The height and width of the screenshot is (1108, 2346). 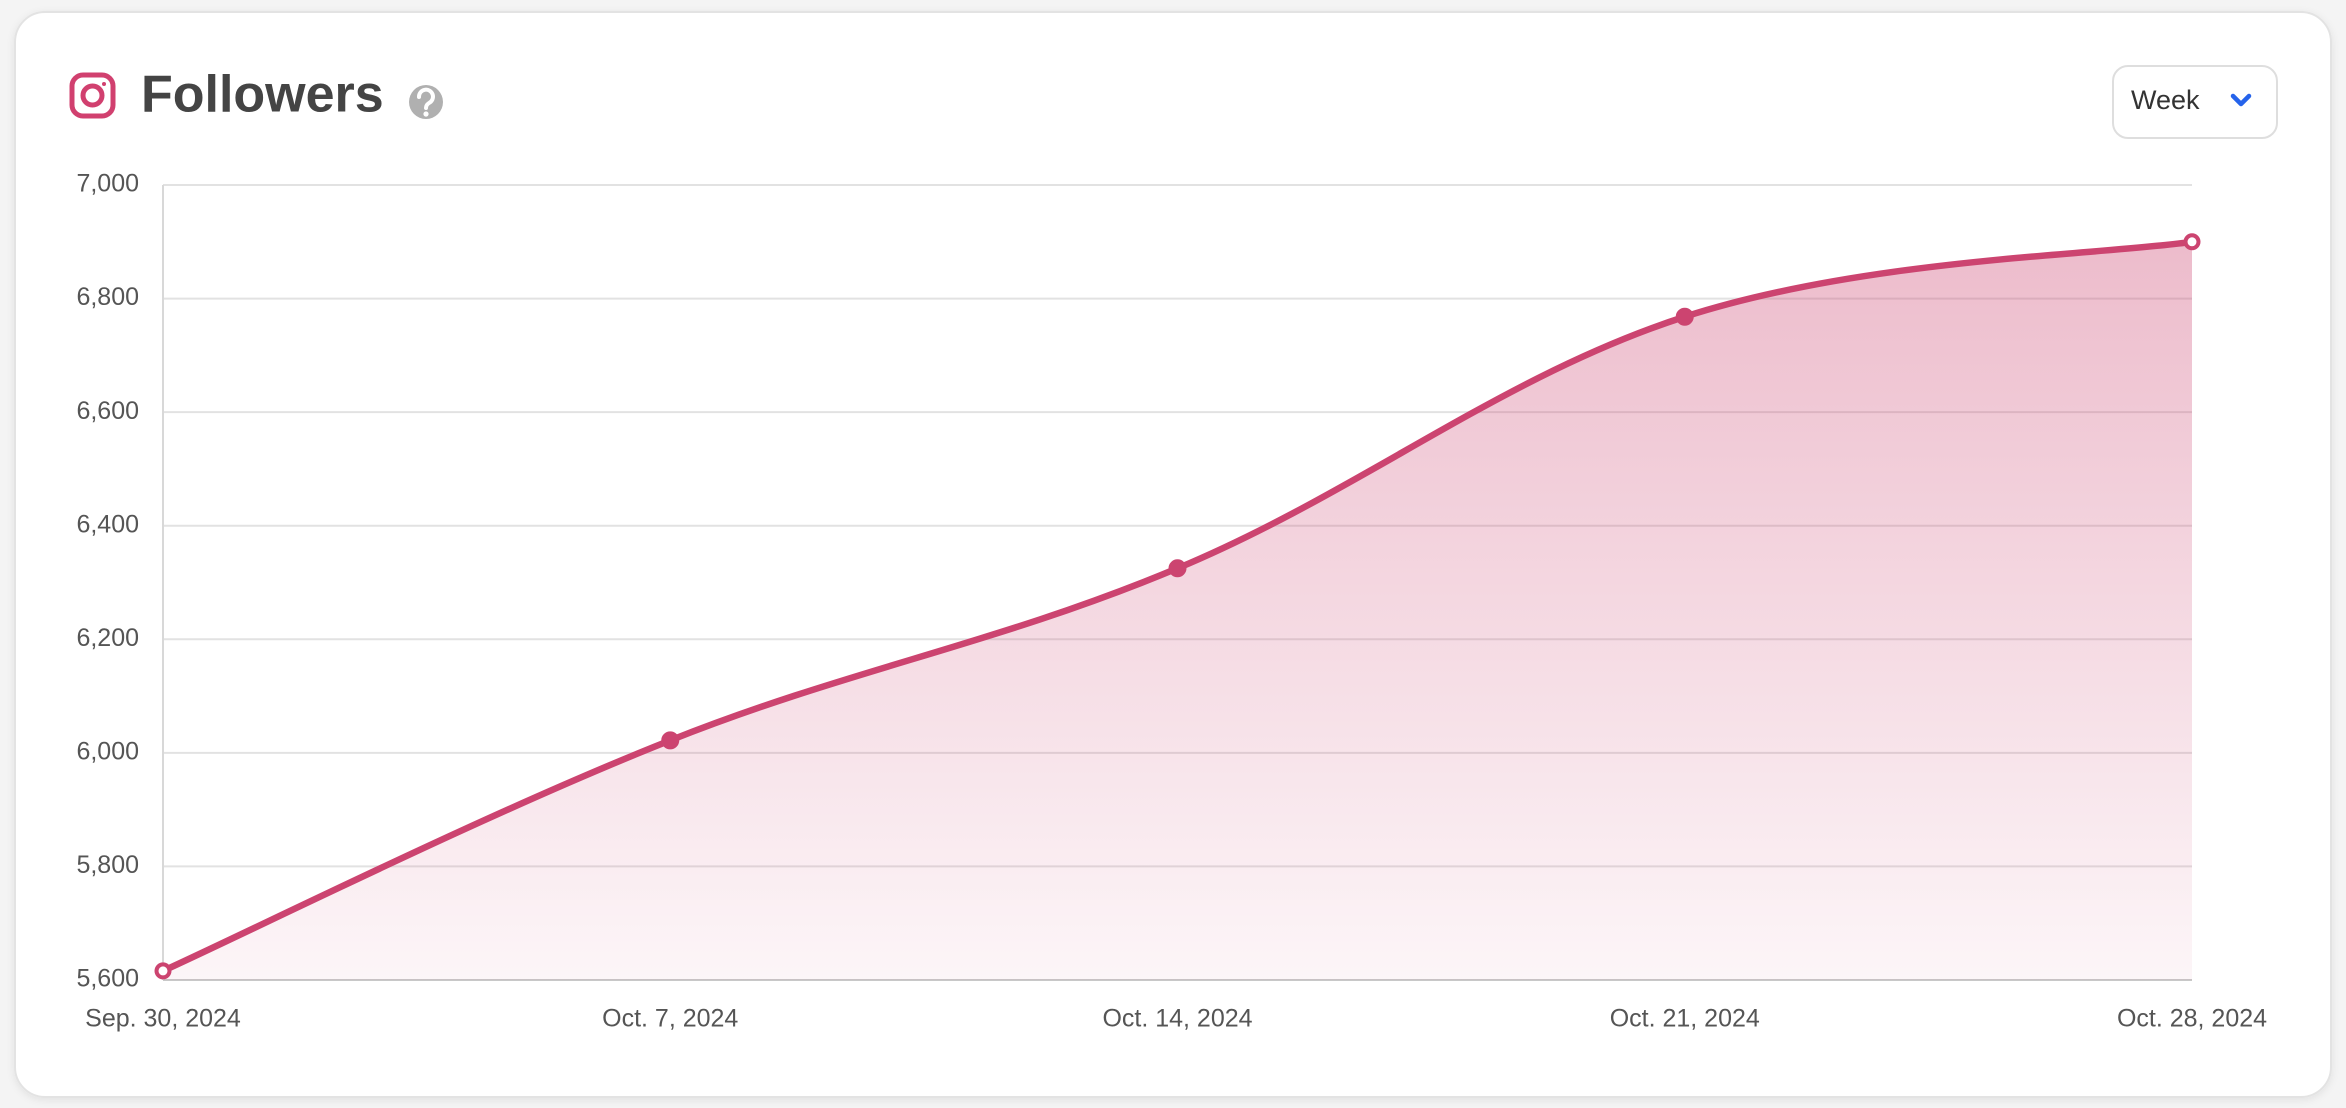 I want to click on card-title: Followers, so click(x=262, y=95).